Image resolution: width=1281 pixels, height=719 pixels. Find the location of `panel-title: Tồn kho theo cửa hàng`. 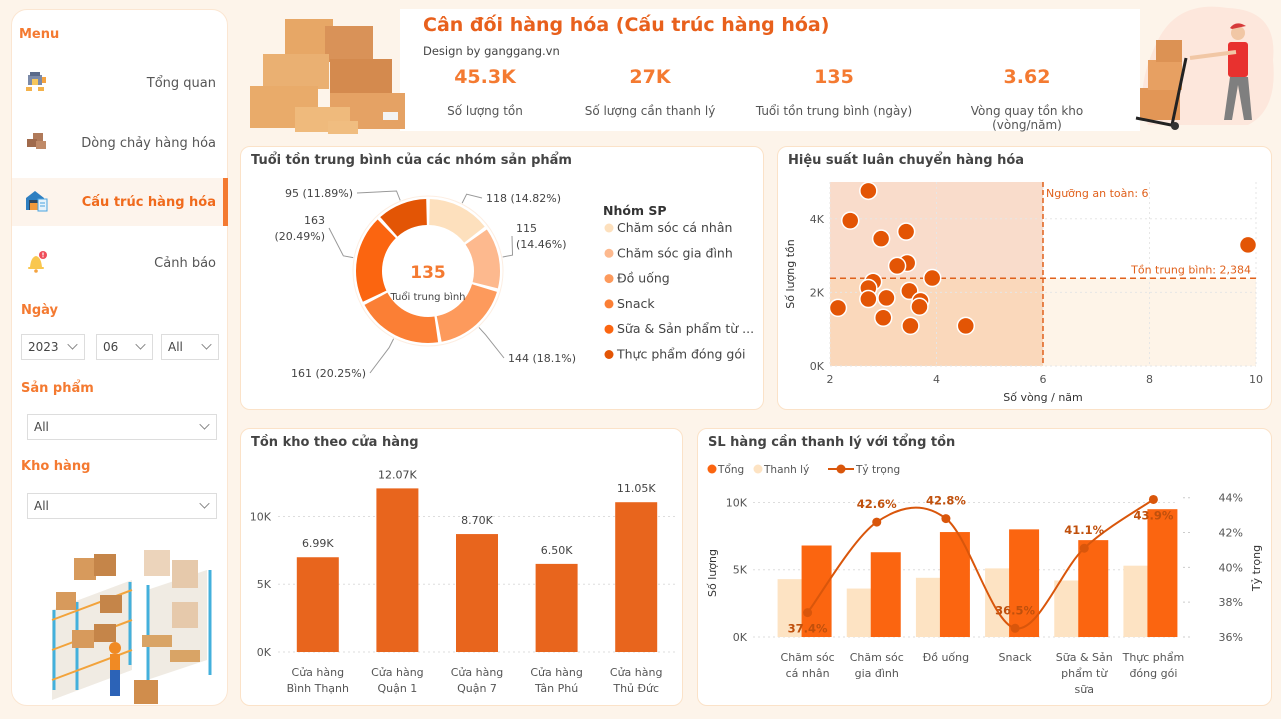

panel-title: Tồn kho theo cửa hàng is located at coordinates (335, 442).